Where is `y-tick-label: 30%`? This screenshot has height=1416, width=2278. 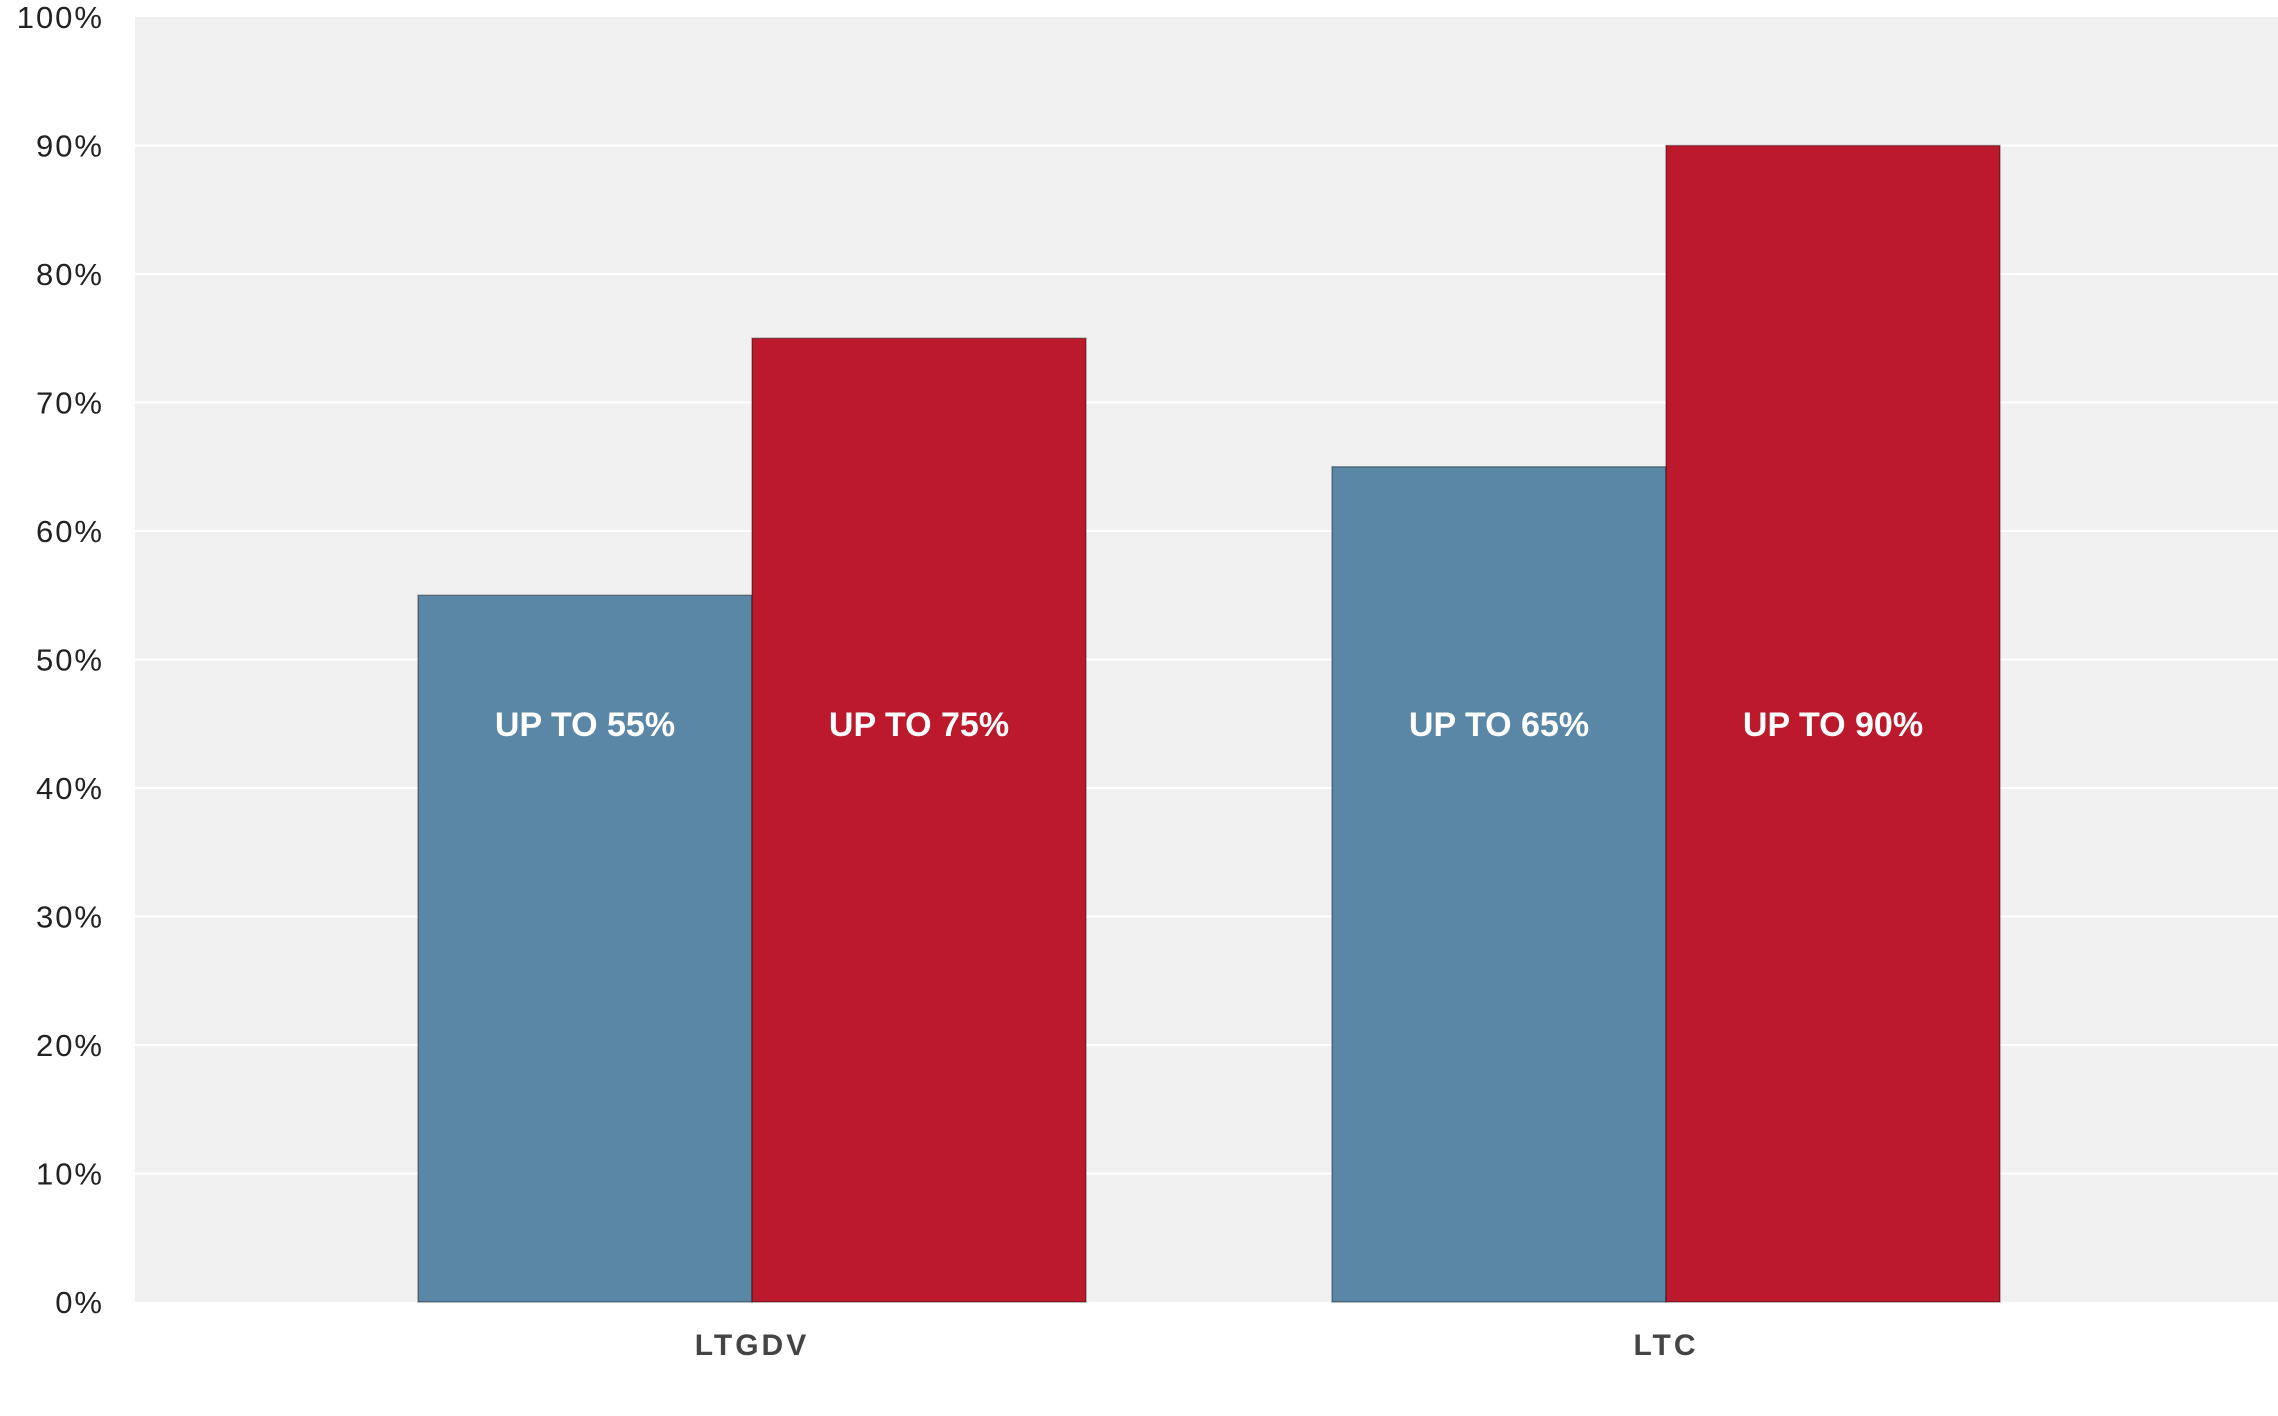
y-tick-label: 30% is located at coordinates (70, 917).